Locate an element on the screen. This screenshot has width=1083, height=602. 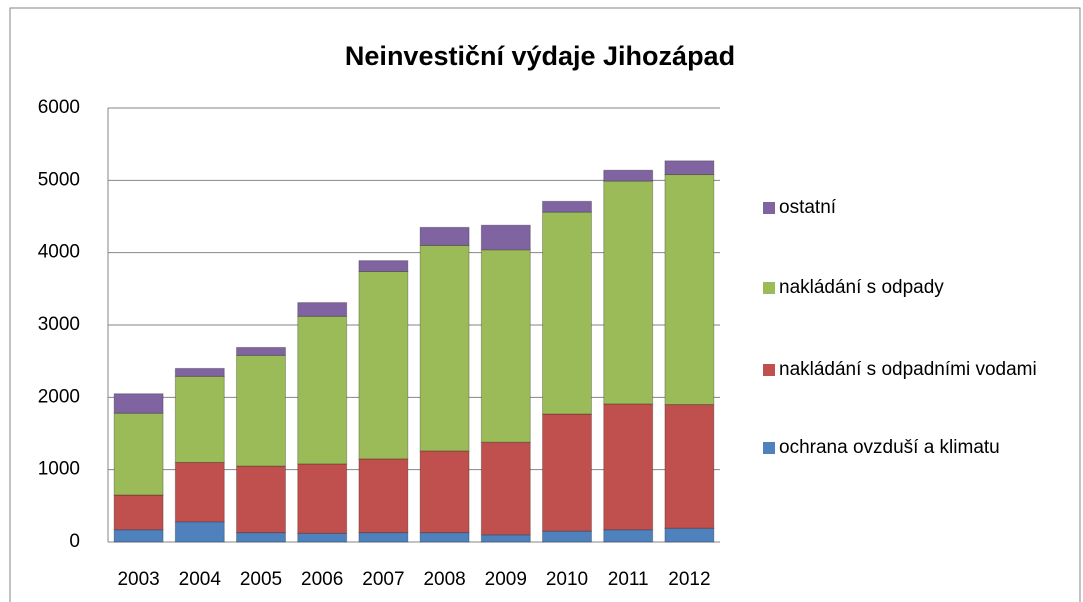
legend-item: ostatní is located at coordinates (913, 207).